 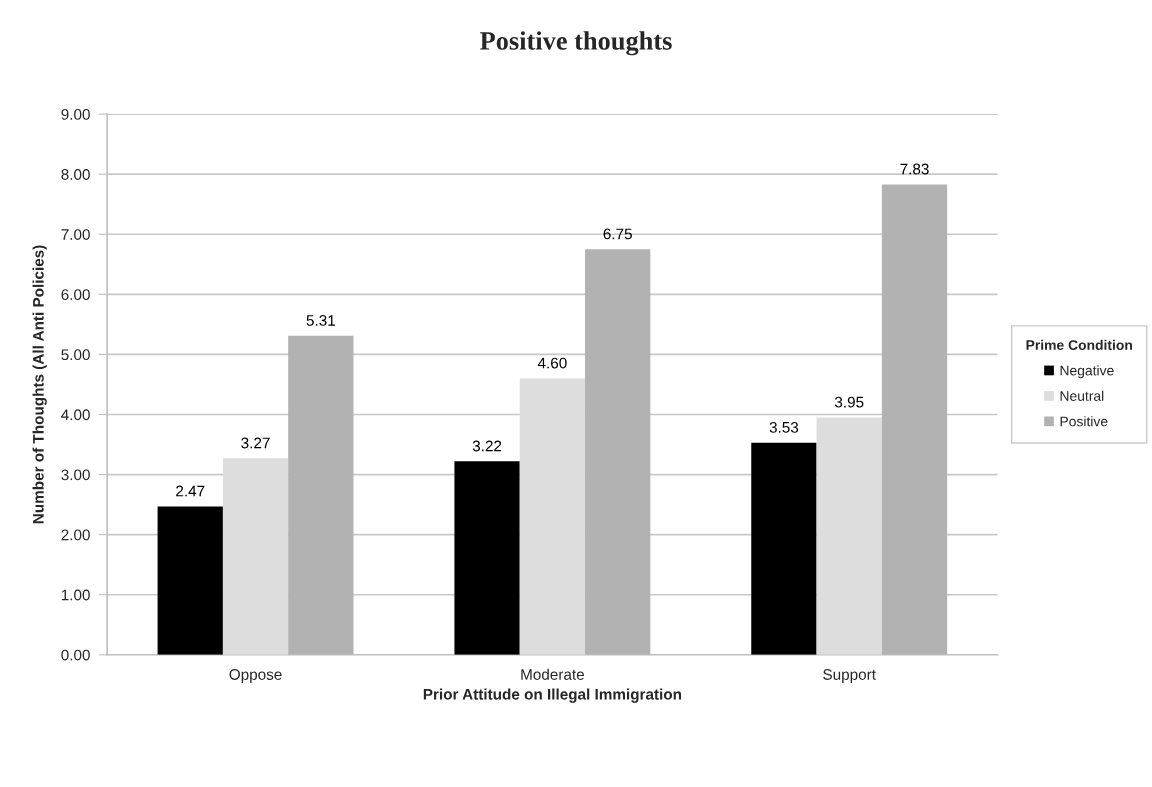 What do you see at coordinates (320, 320) in the screenshot?
I see `data-label: 5.31` at bounding box center [320, 320].